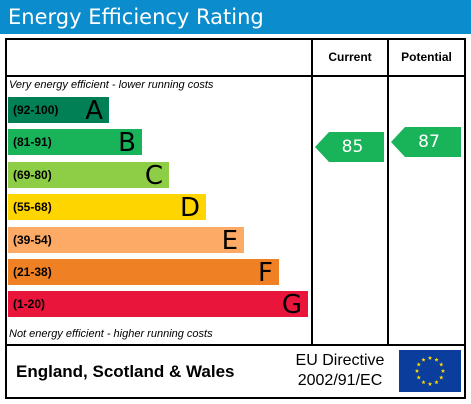  What do you see at coordinates (340, 371) in the screenshot?
I see `eu-directive: EU Directive 2002/91/EC` at bounding box center [340, 371].